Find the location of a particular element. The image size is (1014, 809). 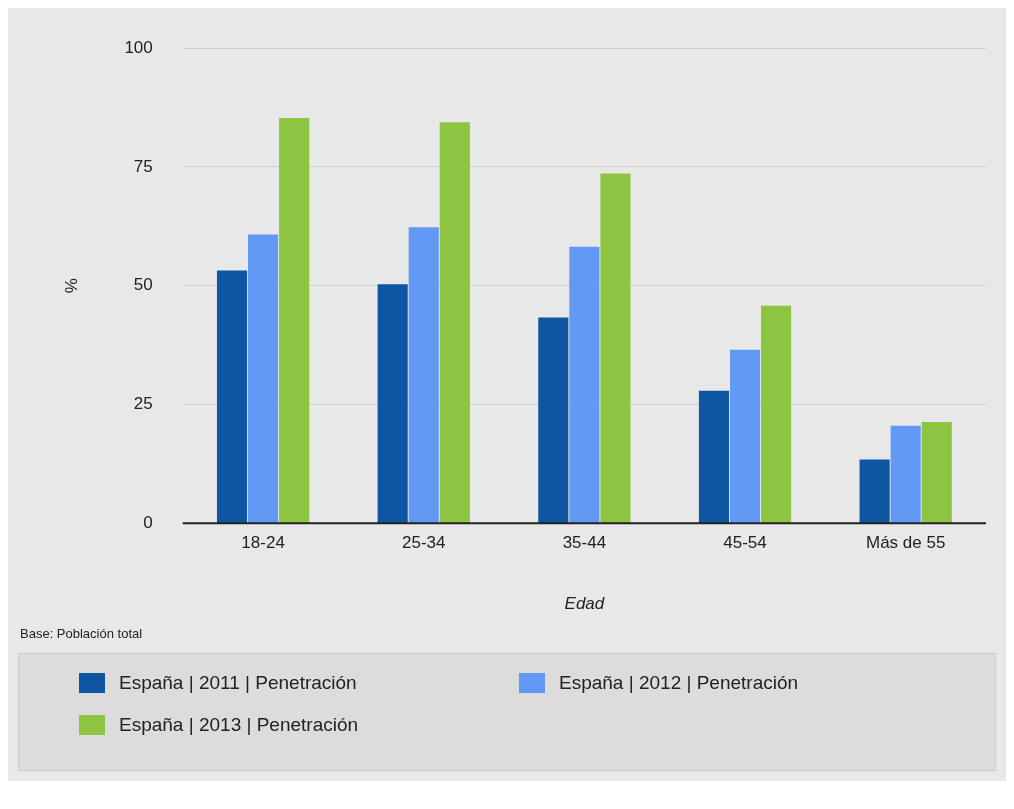

x-tick-label: 45-54 is located at coordinates (745, 543).